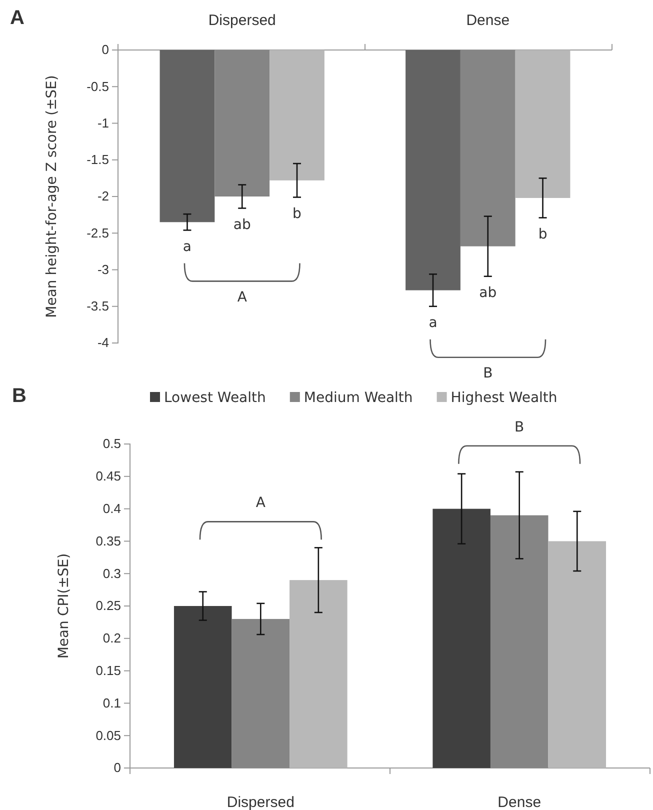 The height and width of the screenshot is (810, 653). What do you see at coordinates (108, 540) in the screenshot?
I see `y-tick-label: 0.35` at bounding box center [108, 540].